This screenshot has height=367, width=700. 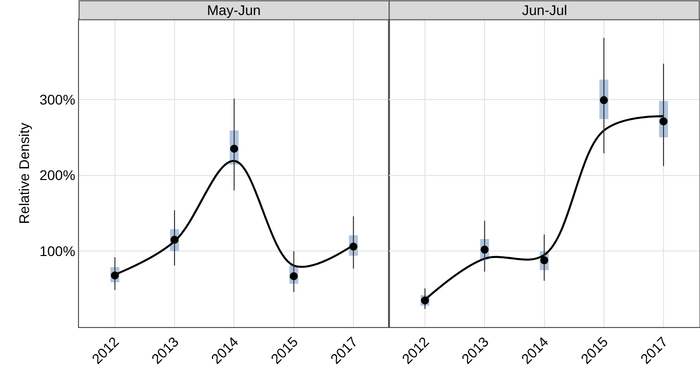 I want to click on y-axis-title: Relative Density, so click(x=24, y=173).